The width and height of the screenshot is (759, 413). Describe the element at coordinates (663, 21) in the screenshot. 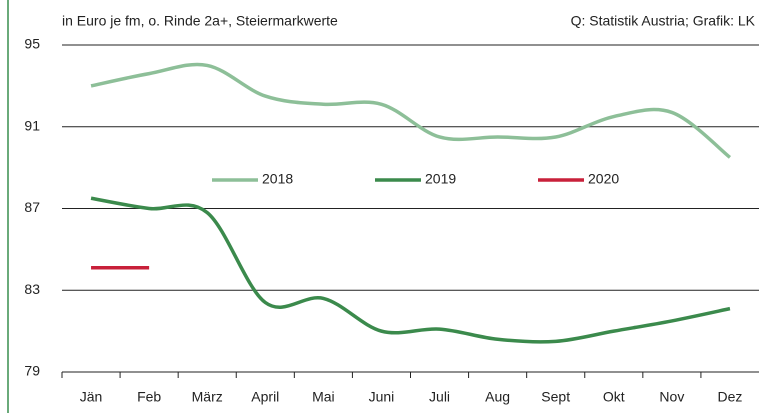

I see `chart-source: Q: Statistik Austria; Grafik: LK` at that location.